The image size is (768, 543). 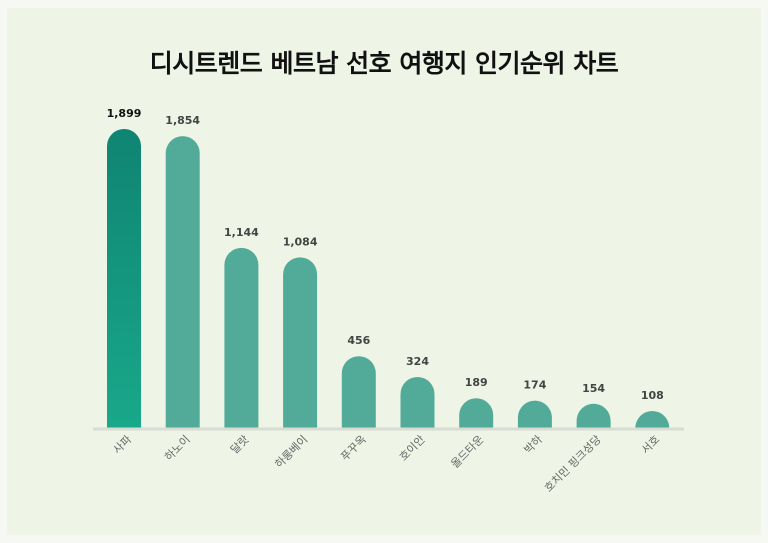 I want to click on x-tick-label: 사파, so click(x=123, y=445).